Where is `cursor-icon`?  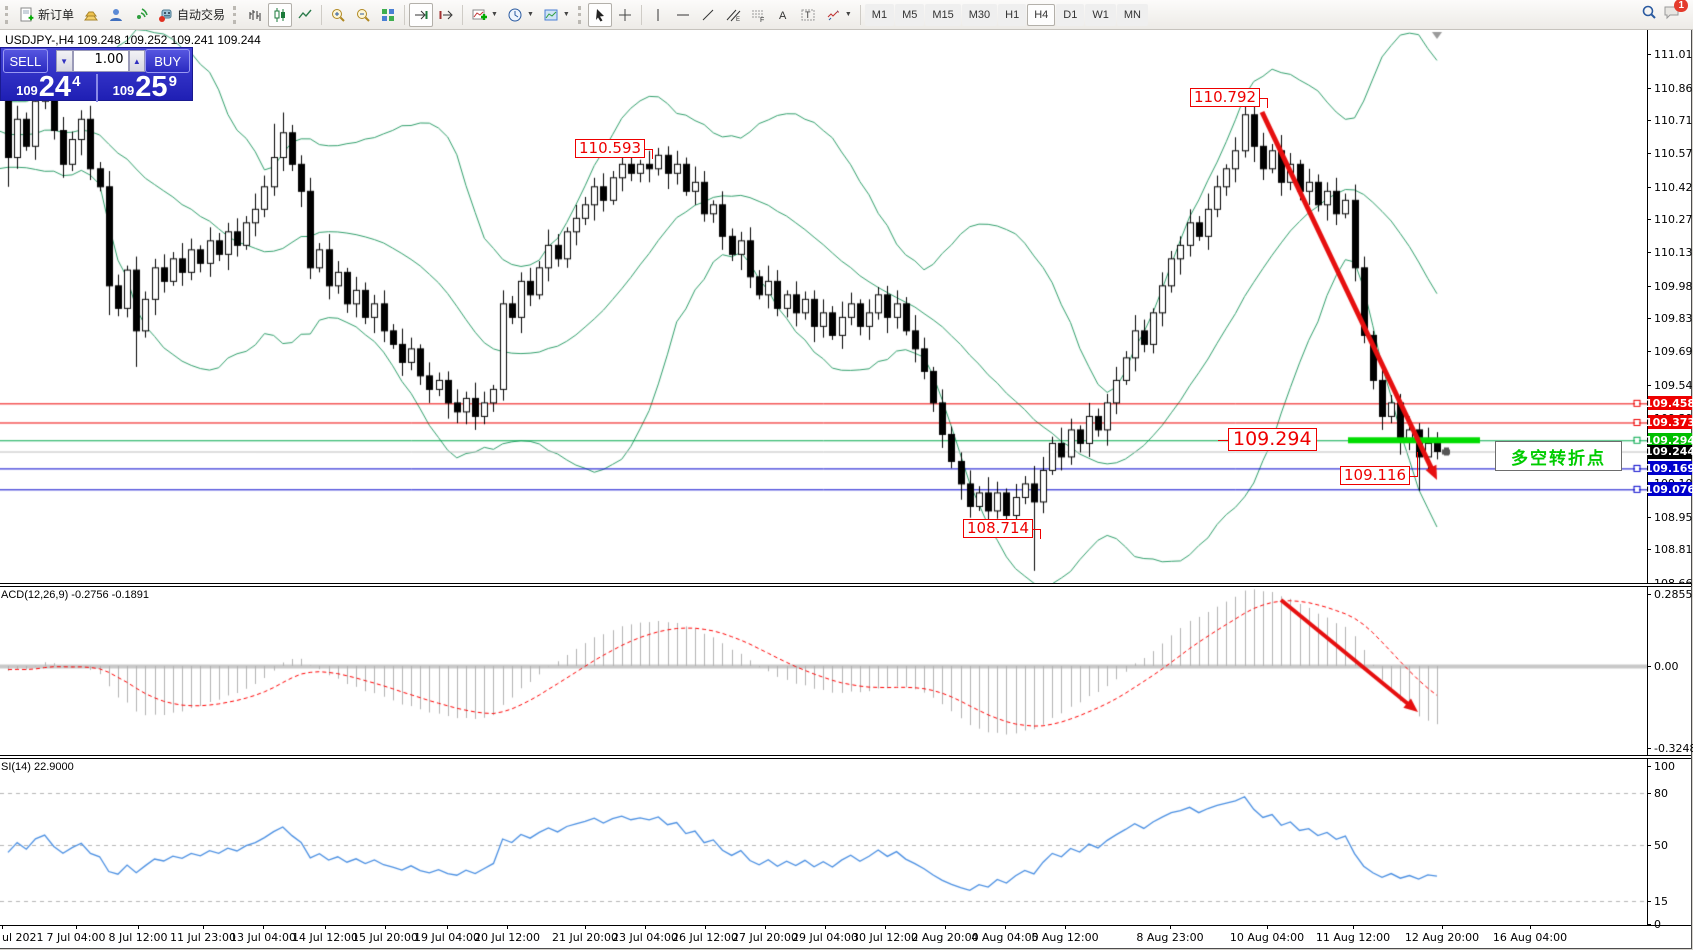 cursor-icon is located at coordinates (599, 14).